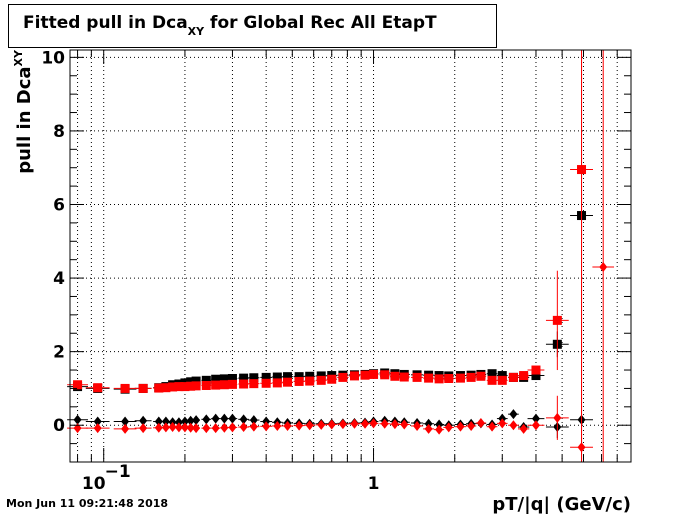 This screenshot has height=514, width=700. I want to click on y-tick-label: 4, so click(59, 279).